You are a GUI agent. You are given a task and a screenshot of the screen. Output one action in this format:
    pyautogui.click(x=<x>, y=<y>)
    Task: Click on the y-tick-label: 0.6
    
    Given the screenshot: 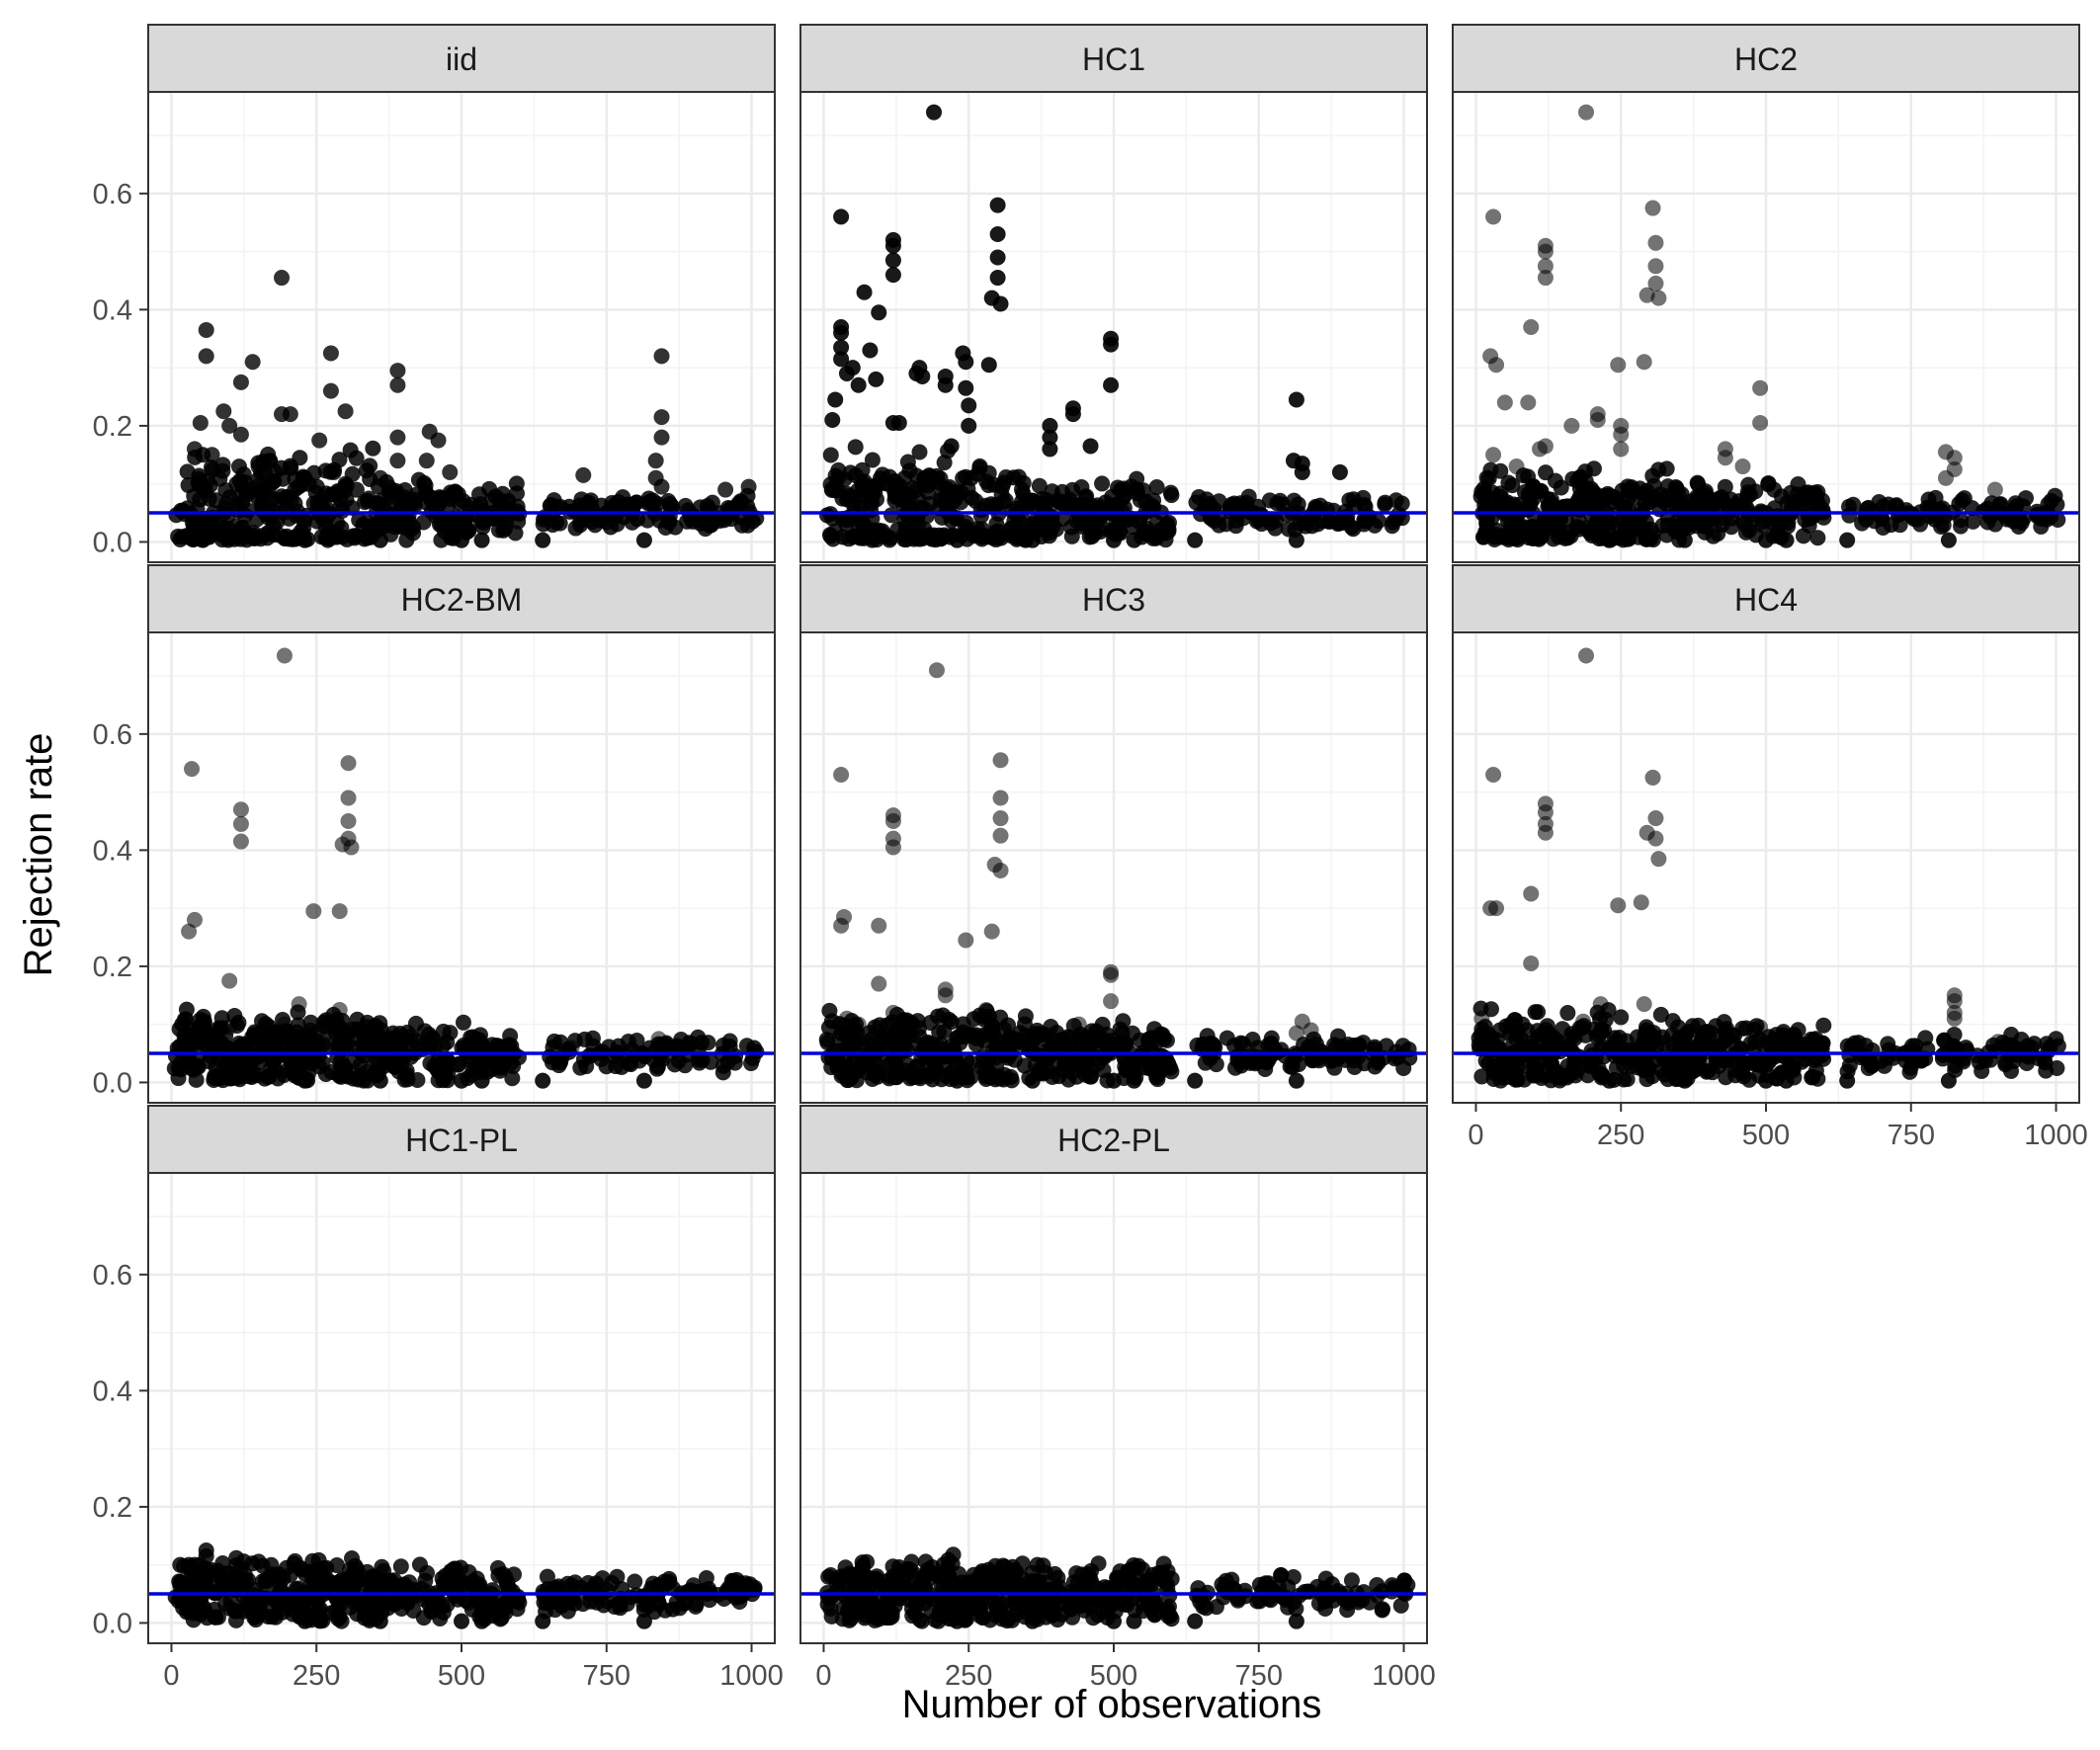 What is the action you would take?
    pyautogui.click(x=112, y=194)
    